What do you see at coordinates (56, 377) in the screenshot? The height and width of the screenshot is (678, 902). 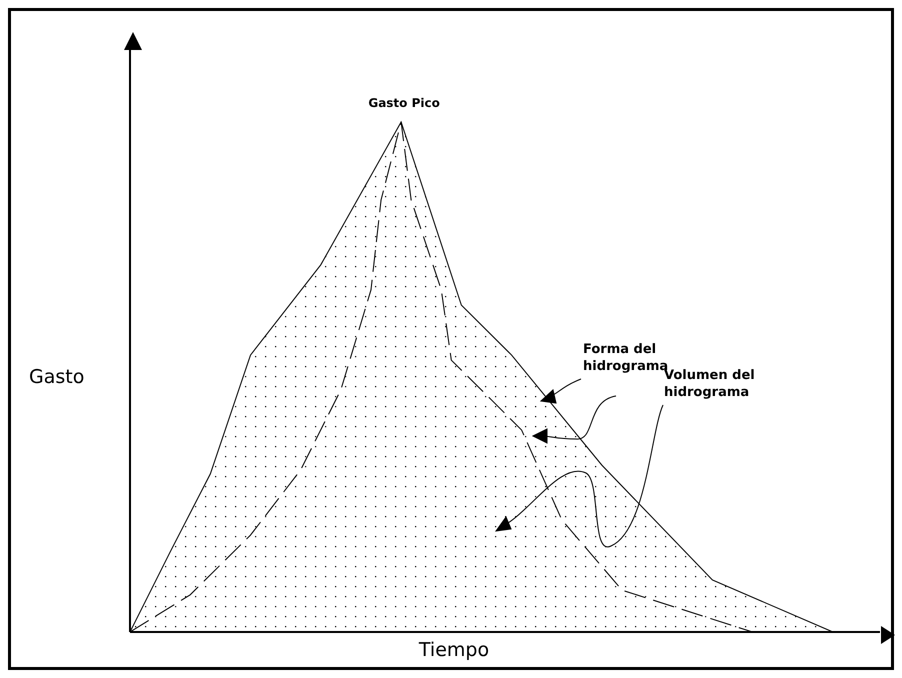 I see `y-axis-title: Gasto` at bounding box center [56, 377].